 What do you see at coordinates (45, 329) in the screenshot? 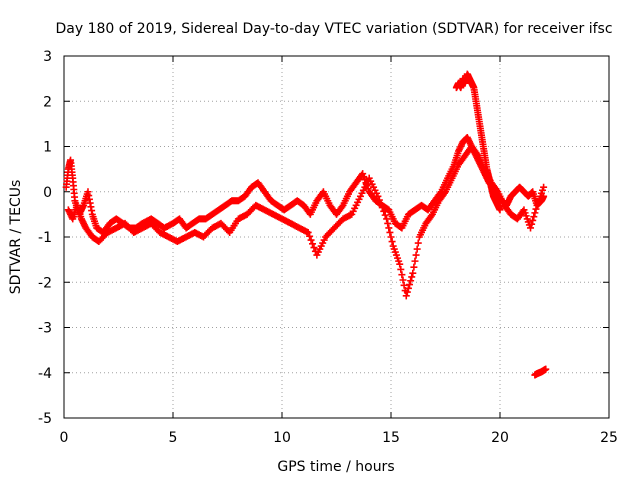
I see `y-tick-label: -3` at bounding box center [45, 329].